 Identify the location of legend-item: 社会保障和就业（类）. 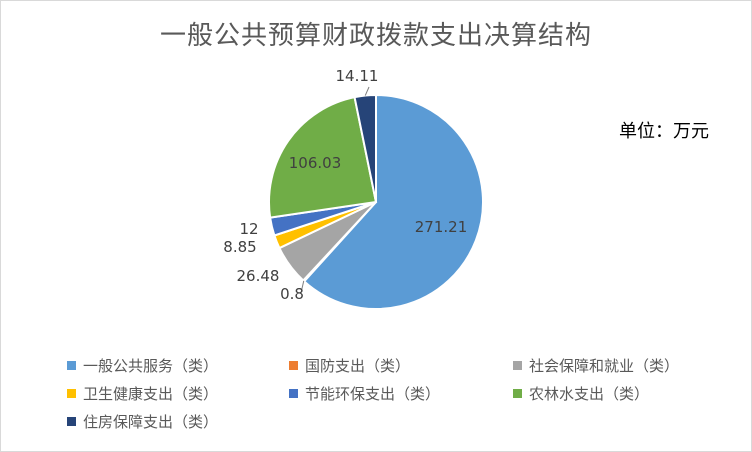
(596, 365).